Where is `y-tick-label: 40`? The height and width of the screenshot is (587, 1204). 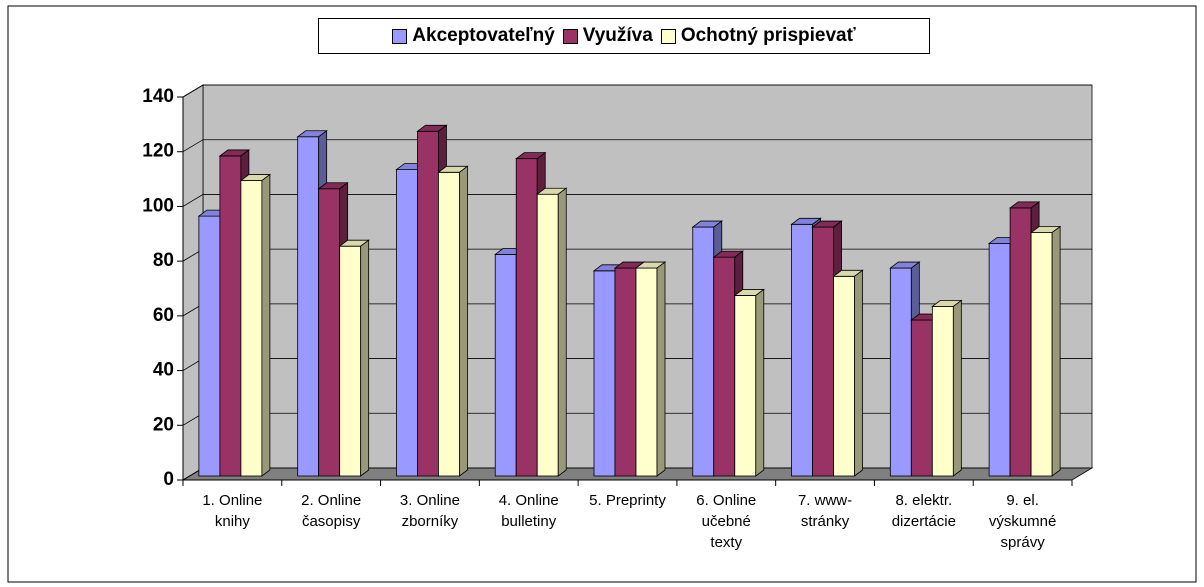 y-tick-label: 40 is located at coordinates (163, 370).